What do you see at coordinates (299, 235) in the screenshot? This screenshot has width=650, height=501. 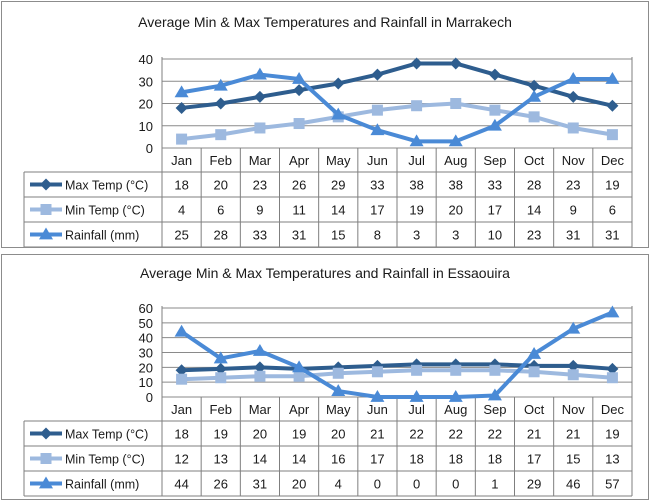 I see `table-cell-value: 31` at bounding box center [299, 235].